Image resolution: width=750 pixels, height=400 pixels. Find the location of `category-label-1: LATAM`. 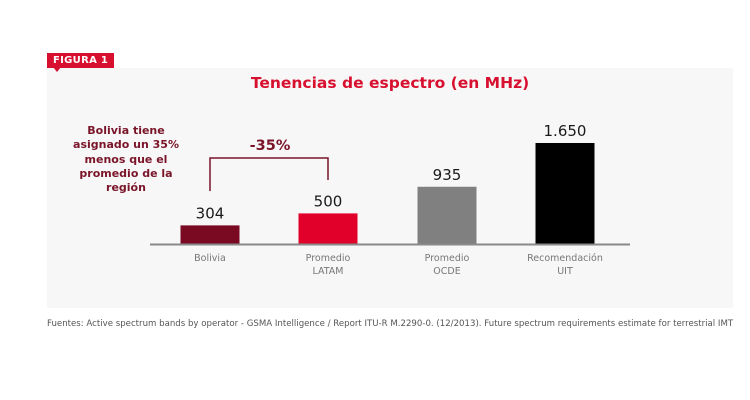

category-label-1: LATAM is located at coordinates (327, 271).